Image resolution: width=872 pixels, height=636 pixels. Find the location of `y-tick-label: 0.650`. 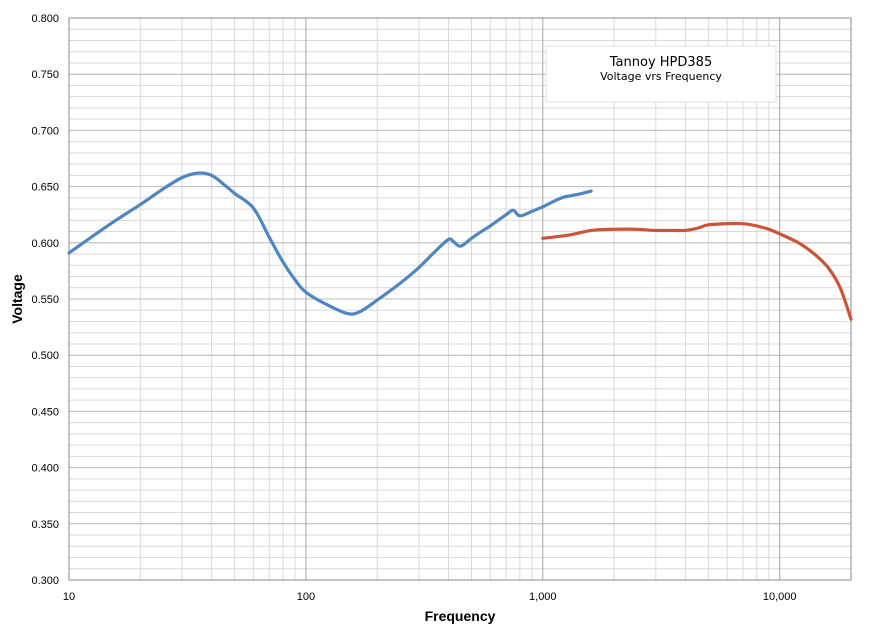

y-tick-label: 0.650 is located at coordinates (45, 188).